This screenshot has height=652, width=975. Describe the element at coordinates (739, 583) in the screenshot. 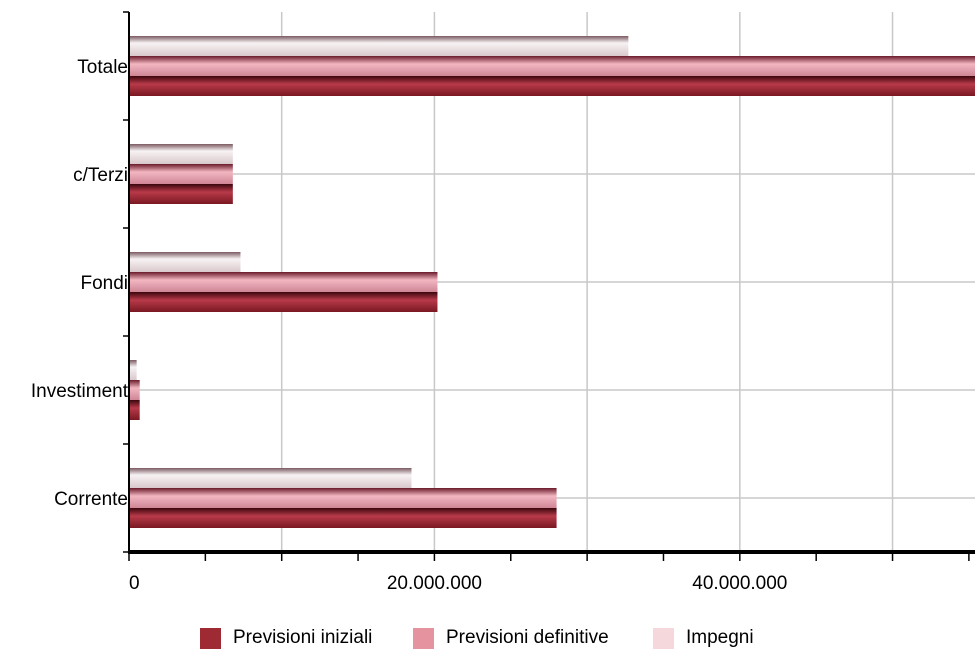

I see `x-tick-label: 40.000.000` at that location.